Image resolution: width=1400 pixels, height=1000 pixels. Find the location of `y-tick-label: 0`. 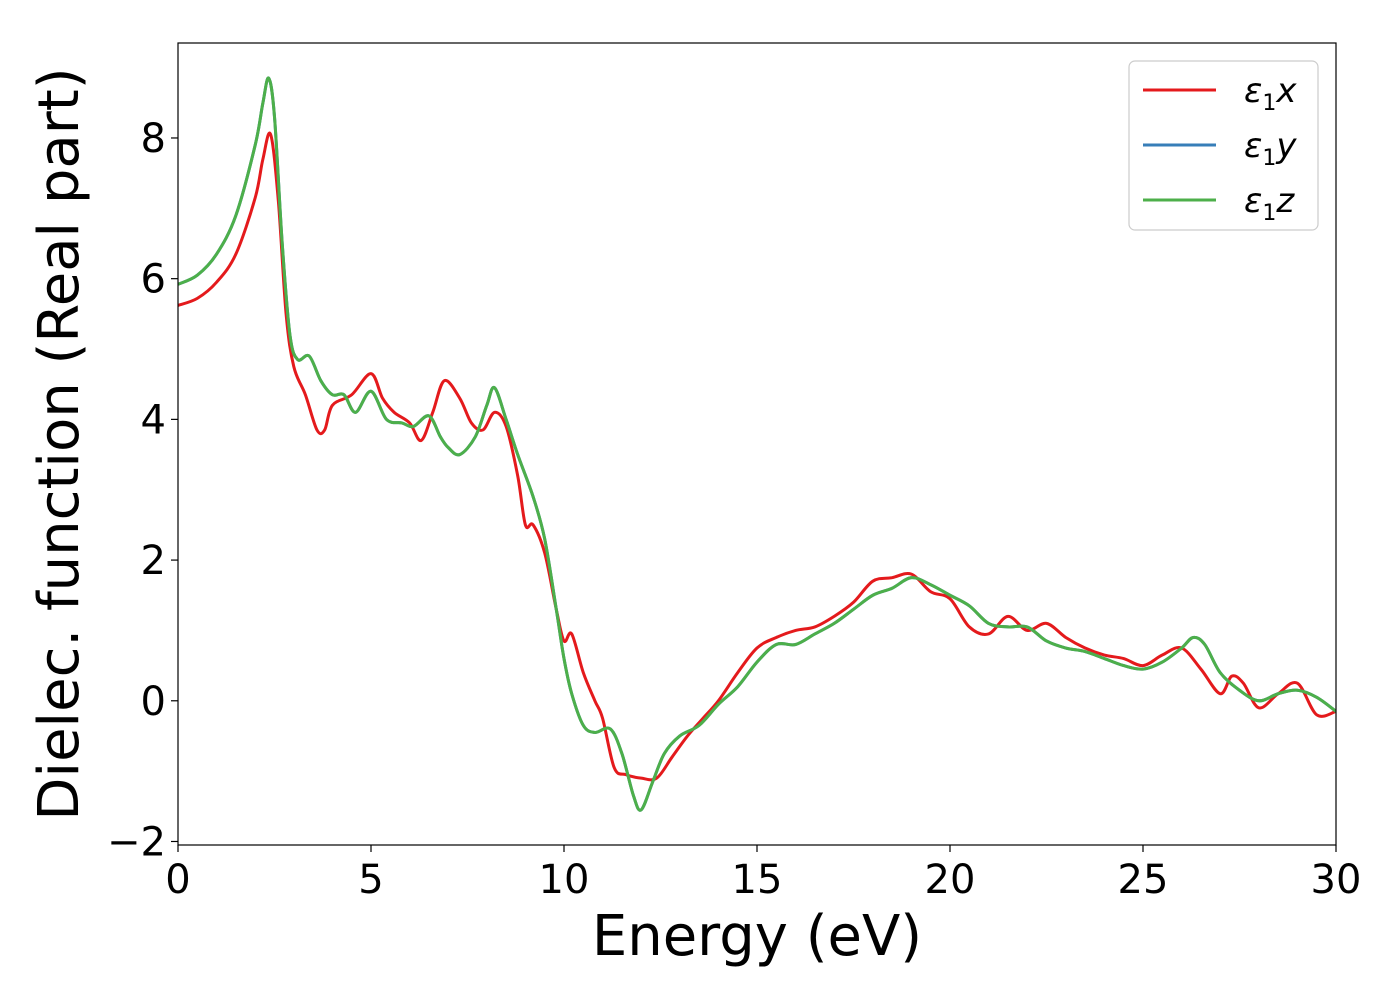

y-tick-label: 0 is located at coordinates (153, 702).